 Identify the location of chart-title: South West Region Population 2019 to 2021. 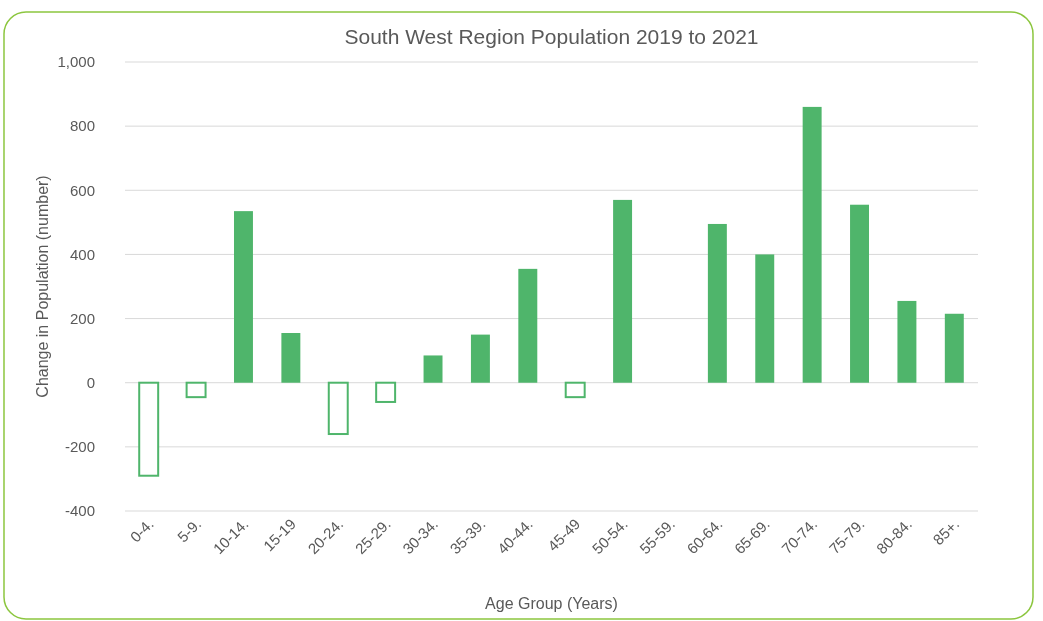
(551, 36).